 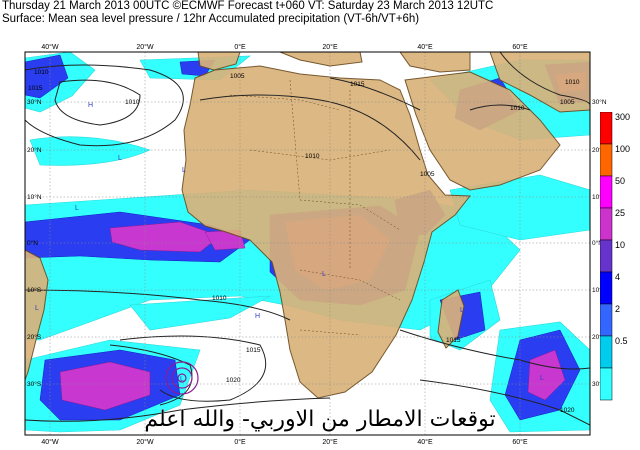 I want to click on right-lat-labels: 30°N 20°N 10°N 0°N 10°S 20°S 30°S, so click(x=599, y=243).